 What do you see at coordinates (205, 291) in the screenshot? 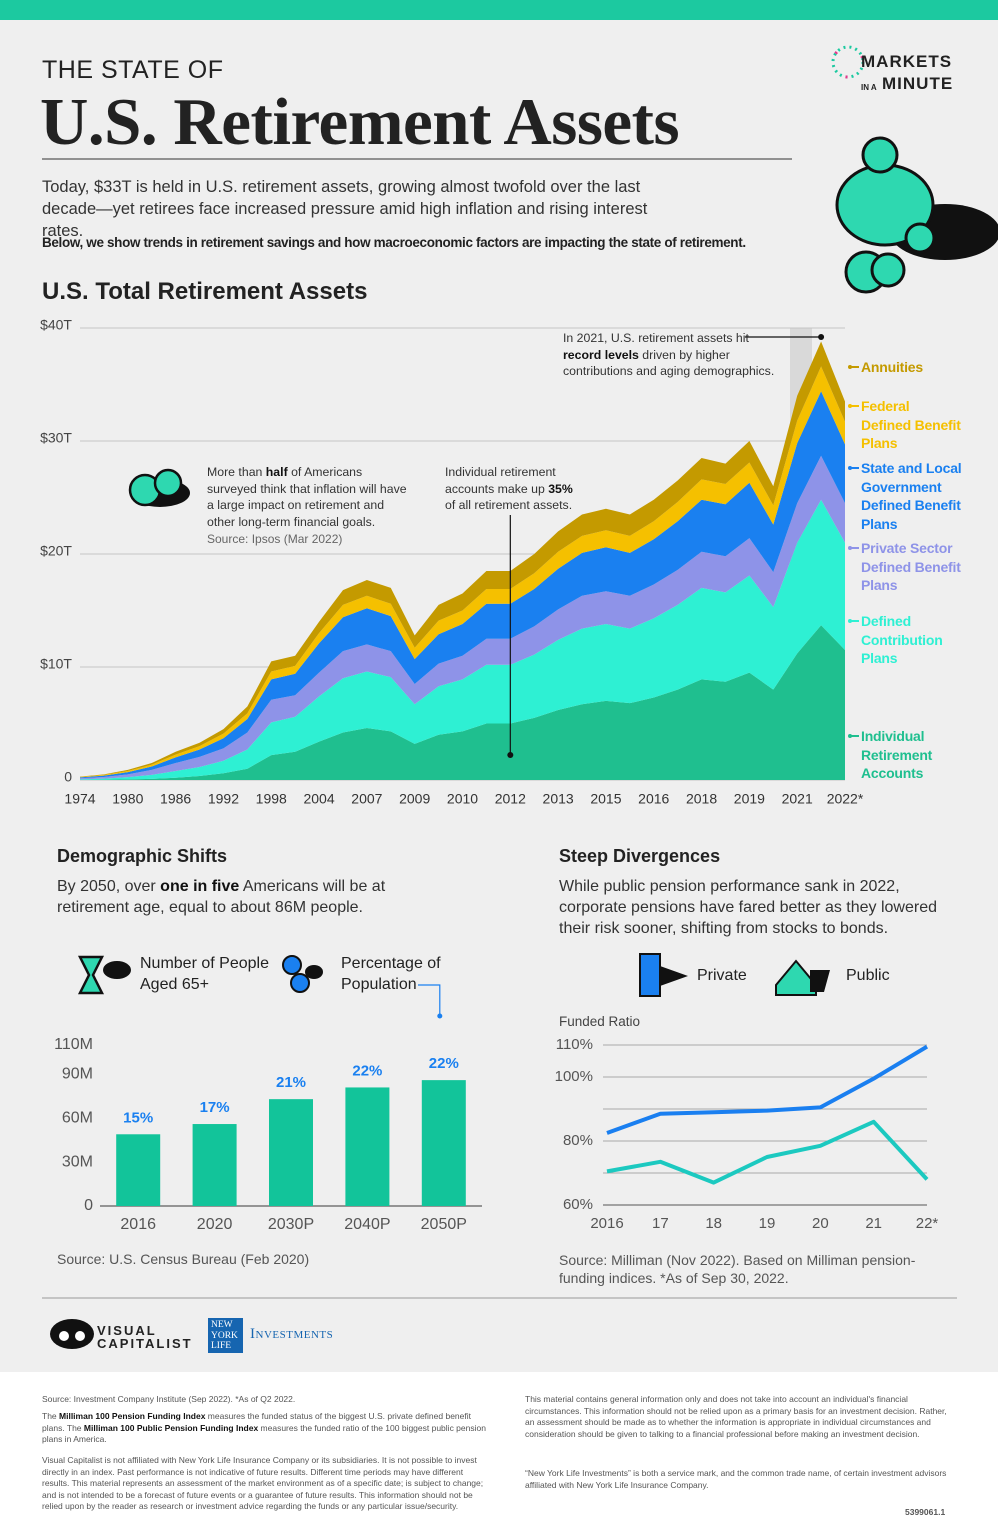
I see `chart-title: U.S. Total Retirement Assets` at bounding box center [205, 291].